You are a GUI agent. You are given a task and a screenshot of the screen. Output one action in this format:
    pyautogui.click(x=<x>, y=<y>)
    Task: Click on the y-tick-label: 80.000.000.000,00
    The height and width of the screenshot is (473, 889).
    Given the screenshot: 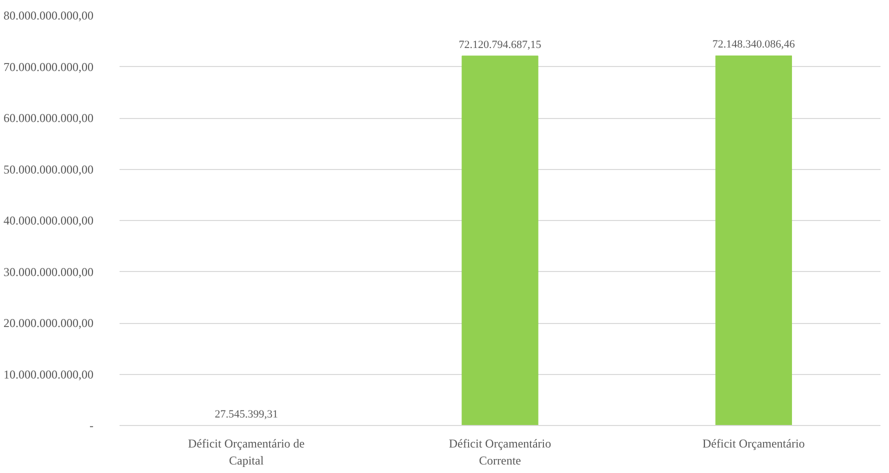 What is the action you would take?
    pyautogui.click(x=49, y=15)
    